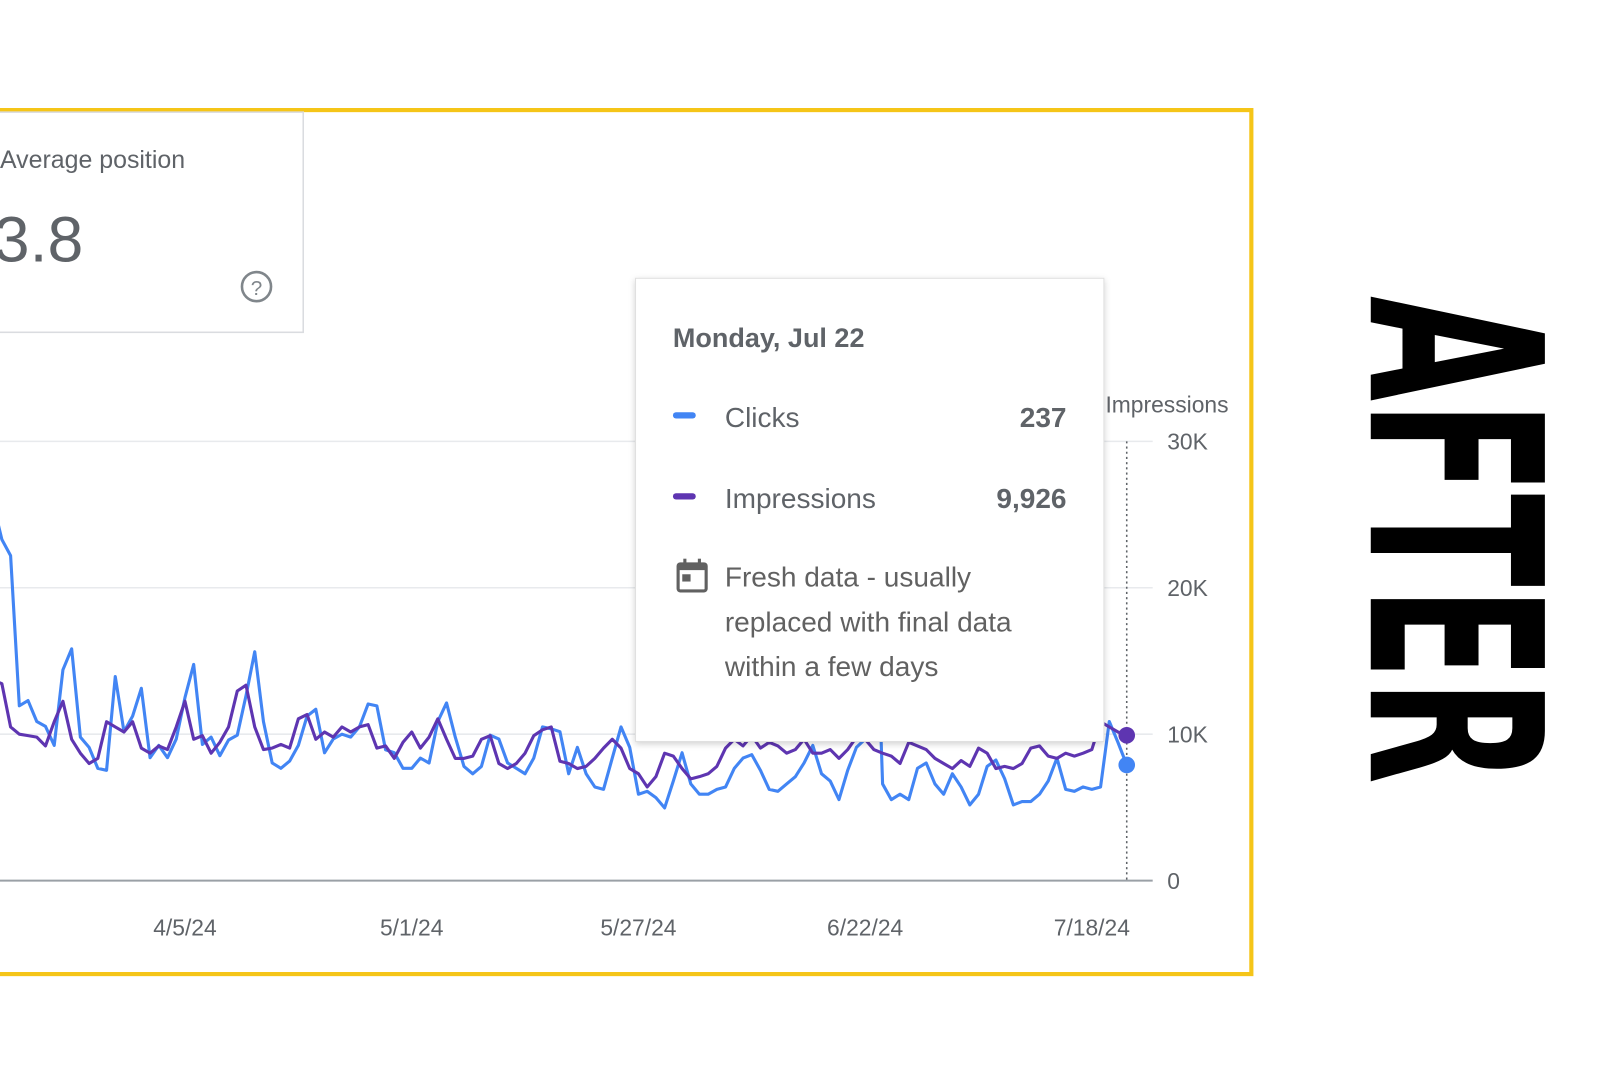 The height and width of the screenshot is (1080, 1620). I want to click on y2-axis-label: Impressions, so click(1166, 404).